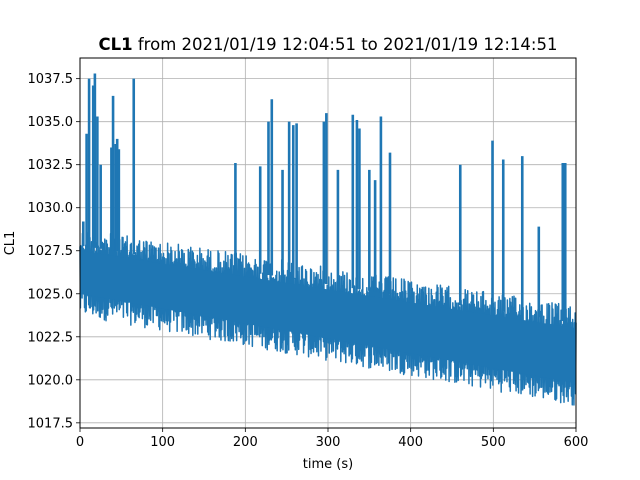 This screenshot has height=480, width=640. I want to click on x-tick-label: 600, so click(576, 442).